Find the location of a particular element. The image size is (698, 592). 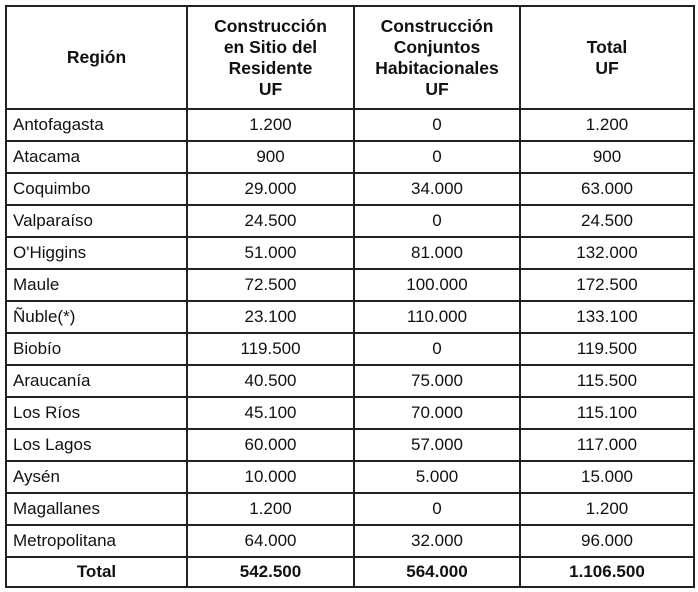

table-row: Los Lagos 60.000 57.000 117.000 is located at coordinates (350, 445).